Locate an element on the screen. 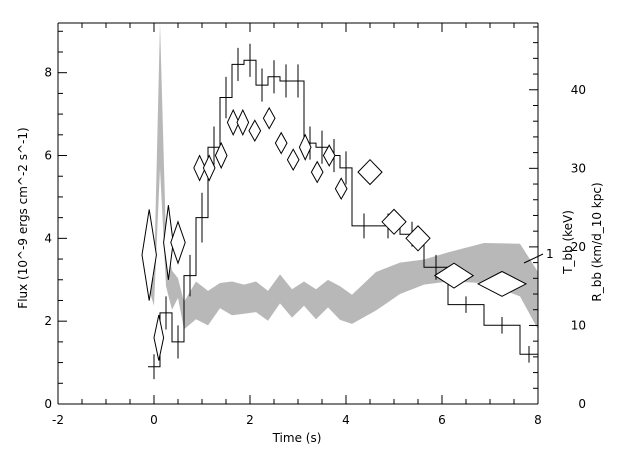 The width and height of the screenshot is (640, 457). x-tick-label: 6 is located at coordinates (442, 420).